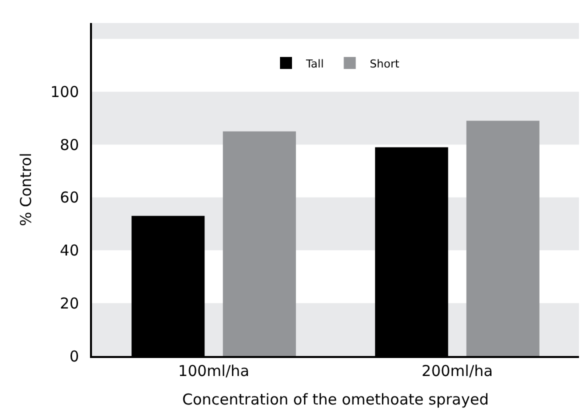 This screenshot has width=581, height=419. What do you see at coordinates (69, 145) in the screenshot?
I see `y-tick-label: 80` at bounding box center [69, 145].